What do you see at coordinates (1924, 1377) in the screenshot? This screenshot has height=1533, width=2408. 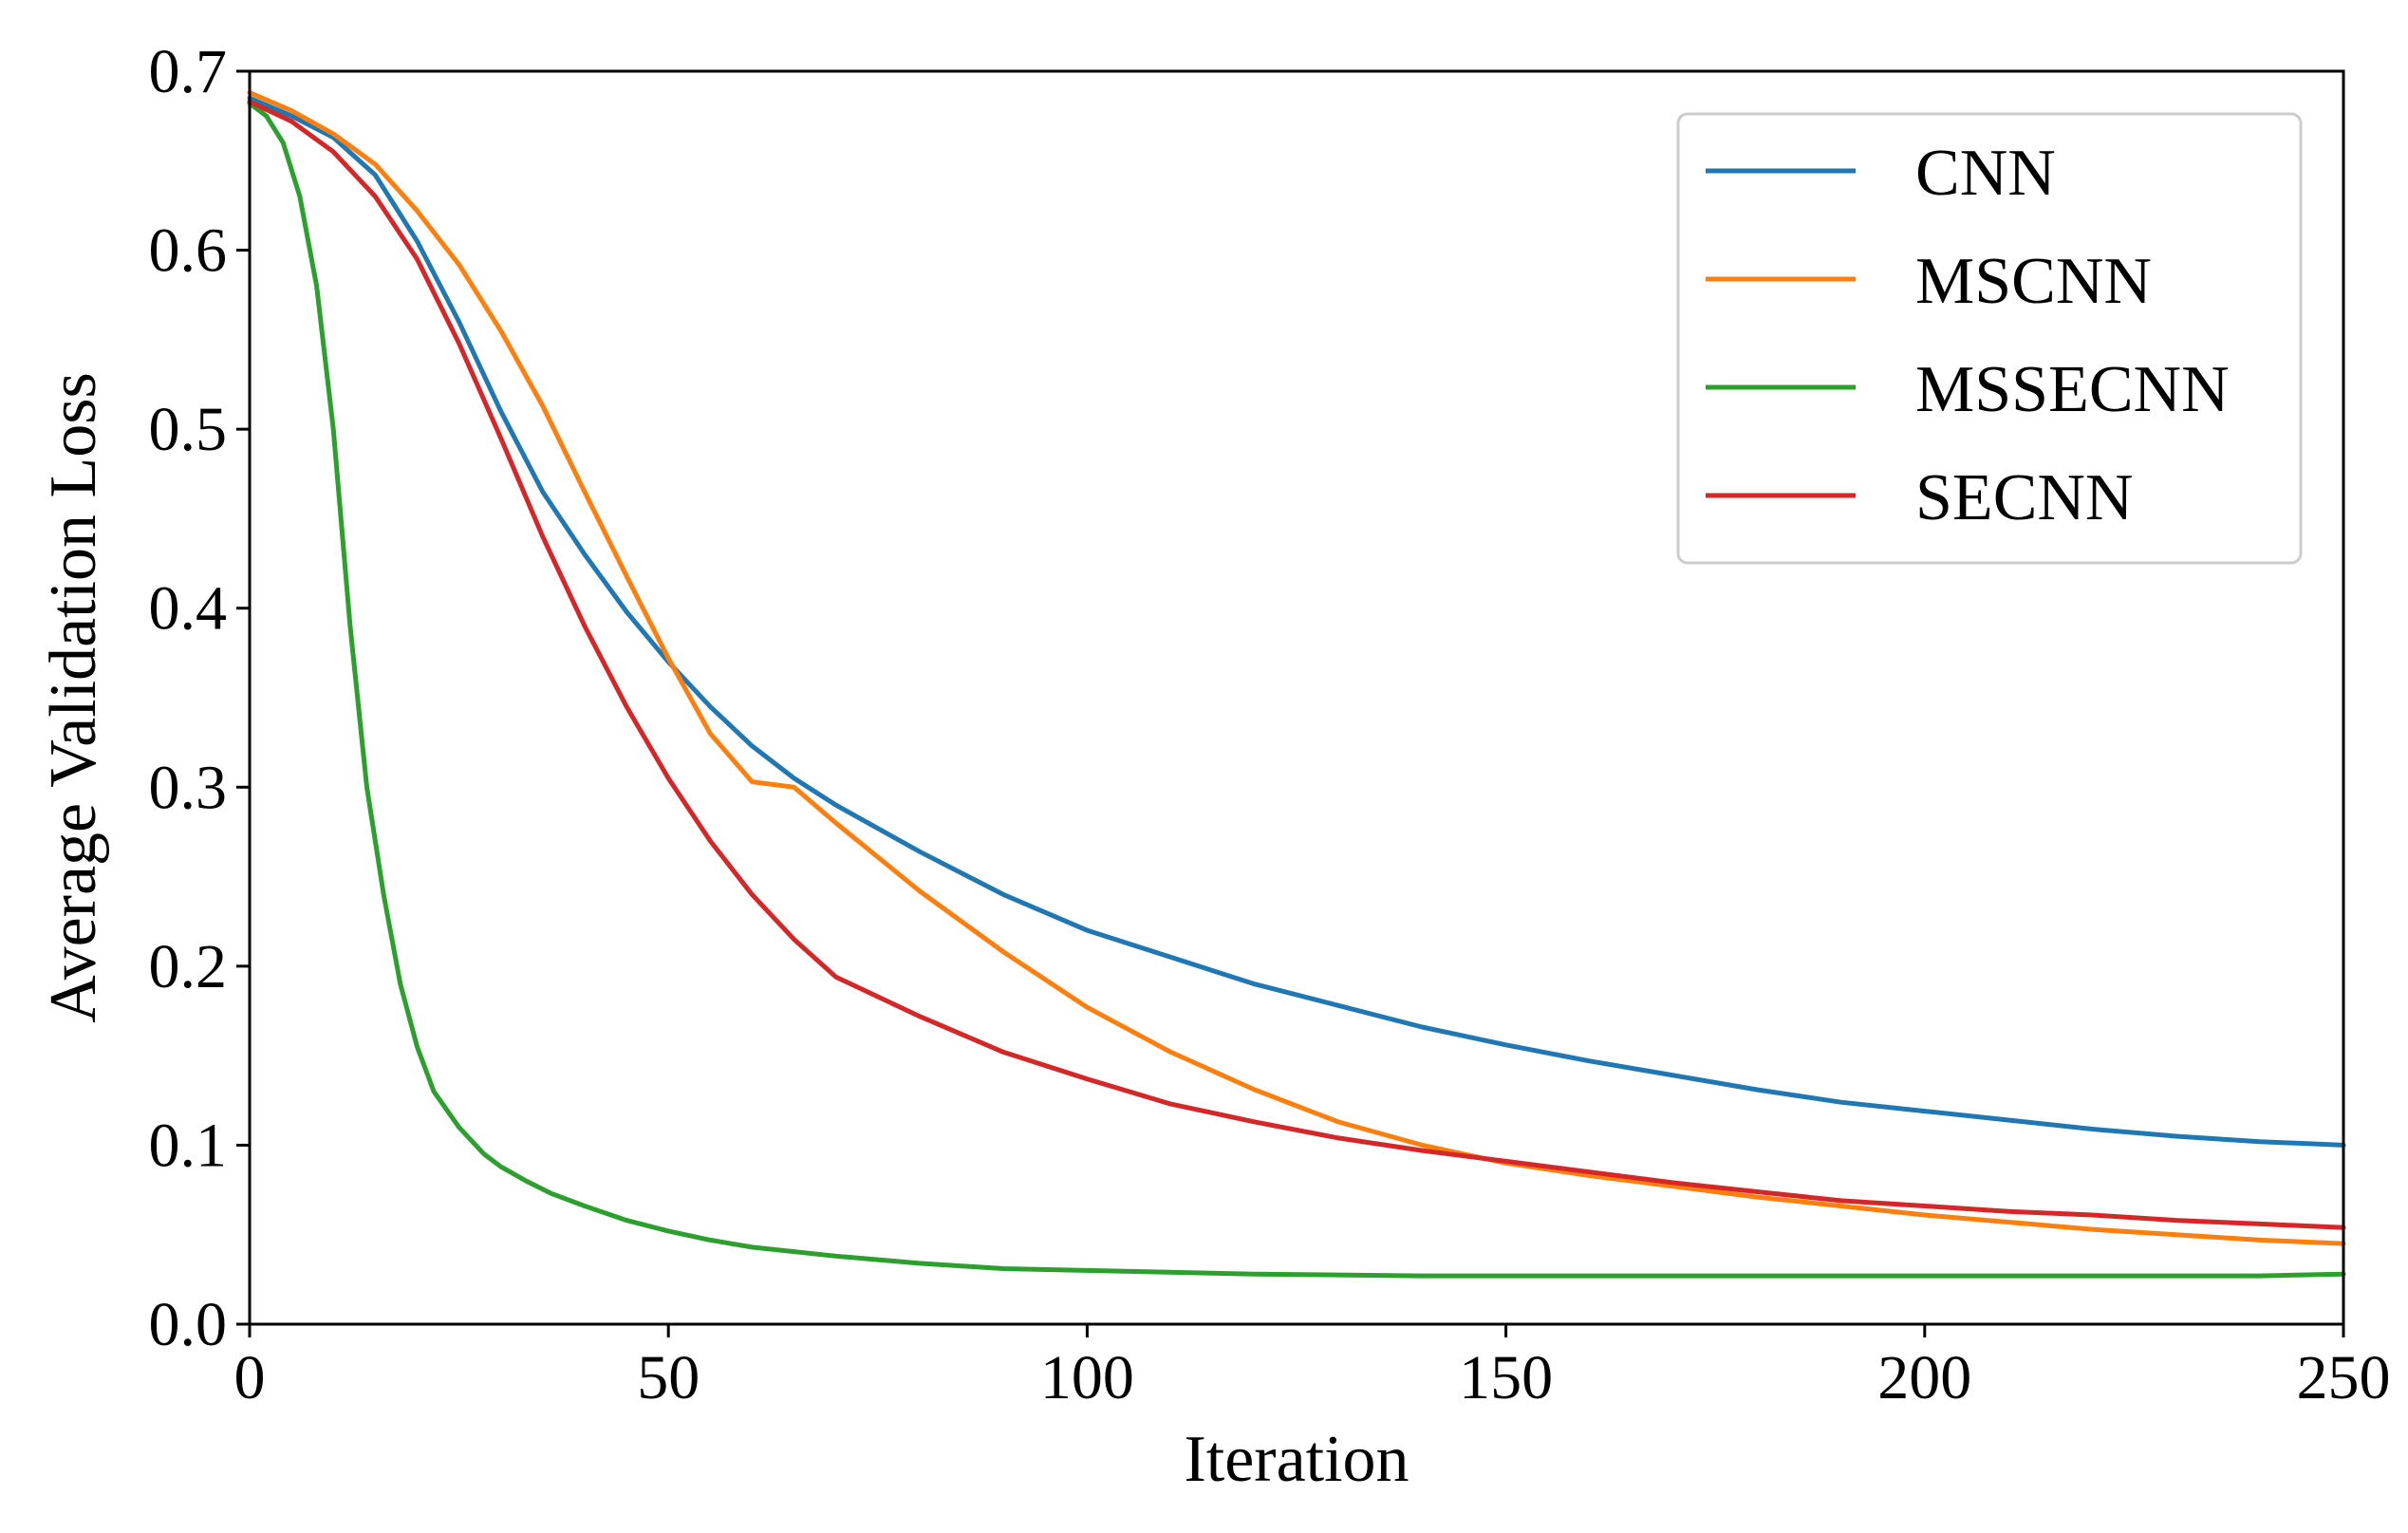 I see `x-tick-label: 200` at bounding box center [1924, 1377].